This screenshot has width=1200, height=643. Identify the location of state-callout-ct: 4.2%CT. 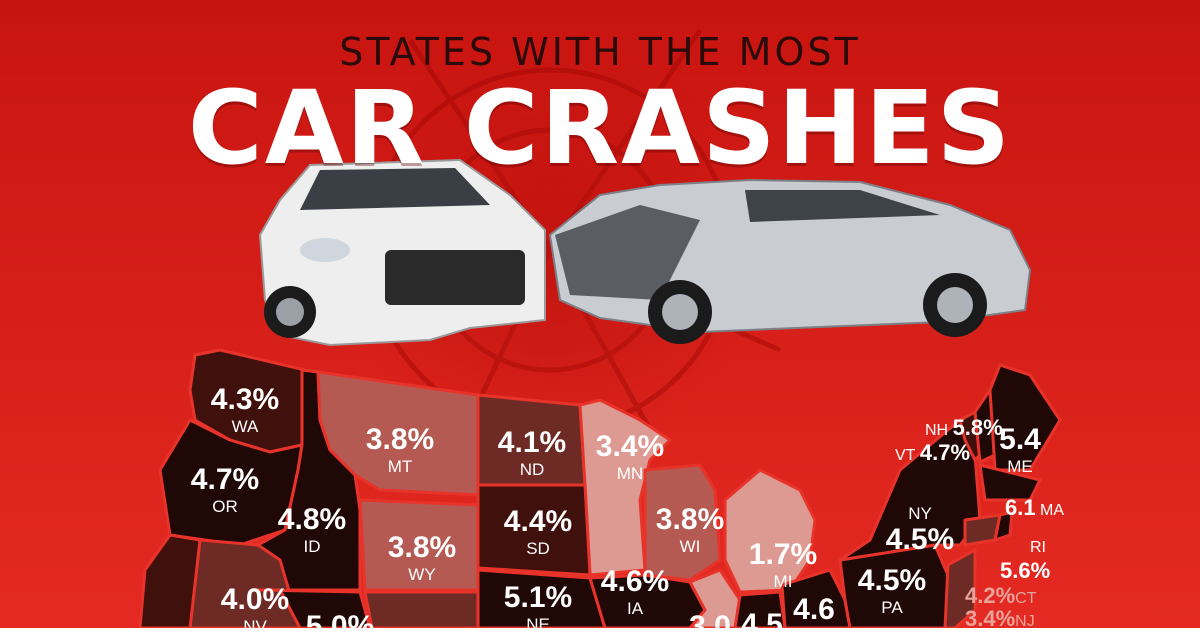
(1001, 595).